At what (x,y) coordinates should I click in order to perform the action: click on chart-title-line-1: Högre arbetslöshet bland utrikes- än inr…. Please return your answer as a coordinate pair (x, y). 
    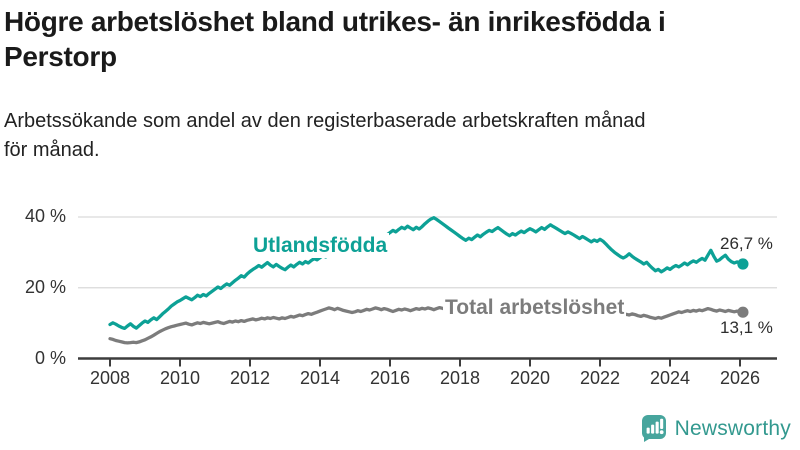
    Looking at the image, I should click on (335, 21).